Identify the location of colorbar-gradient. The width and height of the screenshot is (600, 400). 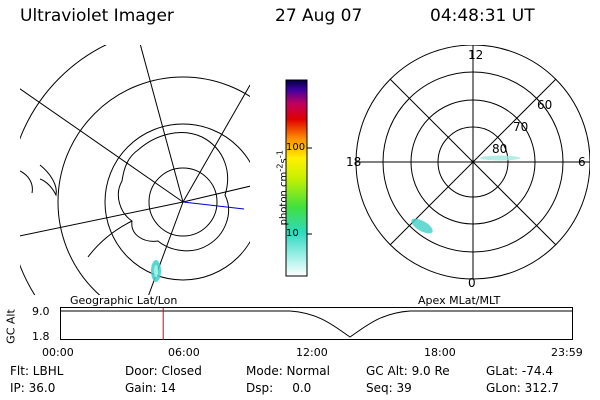
(296, 178).